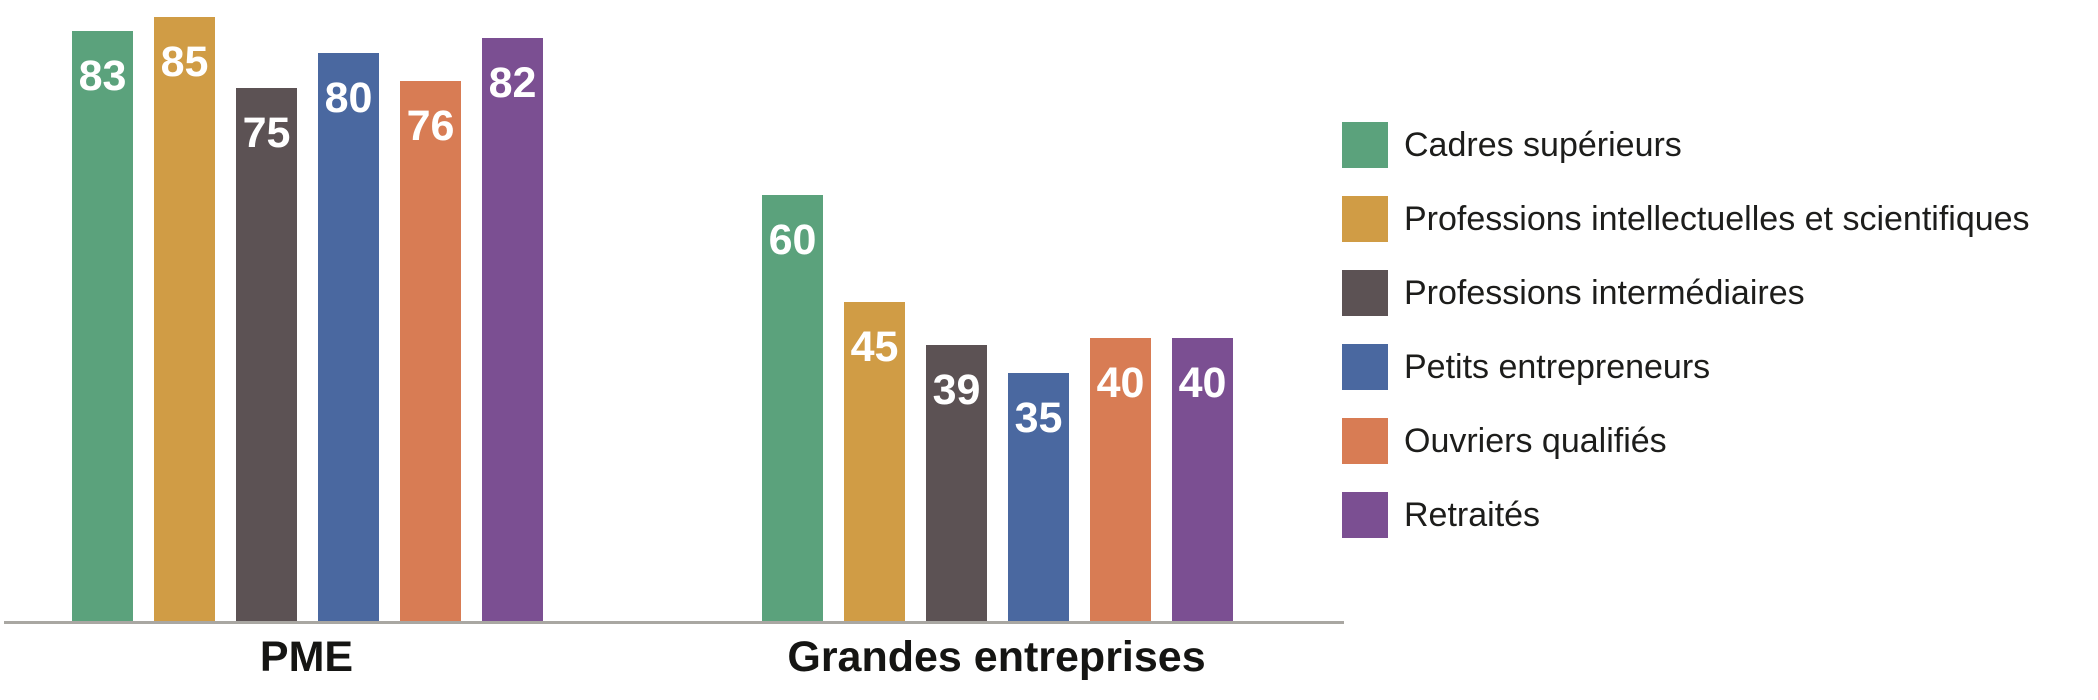  I want to click on category-label-grandes-entreprises: Grandes entreprises, so click(996, 657).